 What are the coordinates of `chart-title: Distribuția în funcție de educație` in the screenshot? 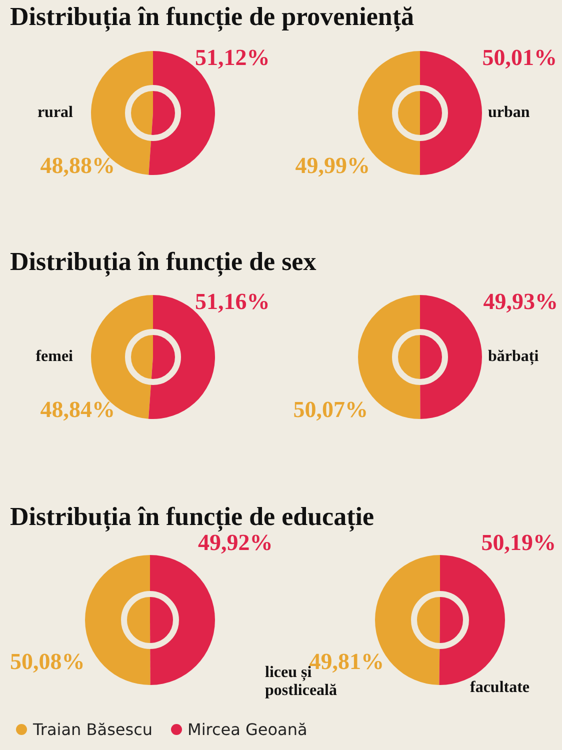 It's located at (192, 517).